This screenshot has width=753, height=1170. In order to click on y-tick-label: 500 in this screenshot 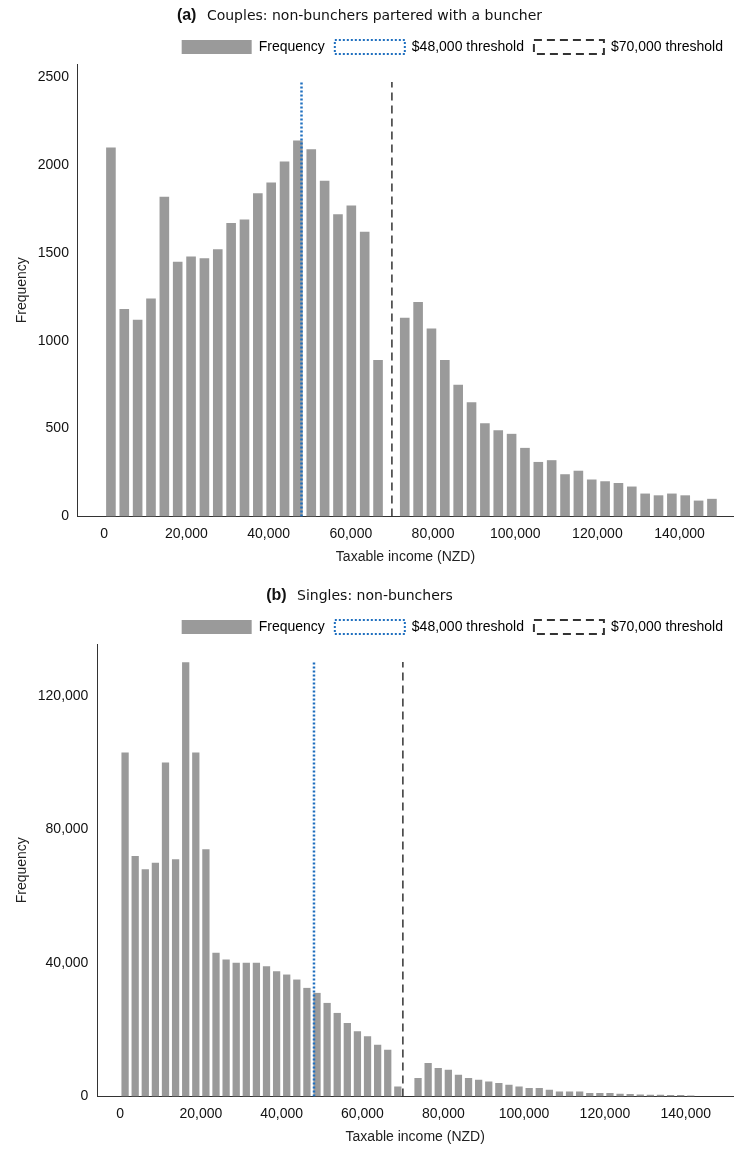, I will do `click(57, 427)`.